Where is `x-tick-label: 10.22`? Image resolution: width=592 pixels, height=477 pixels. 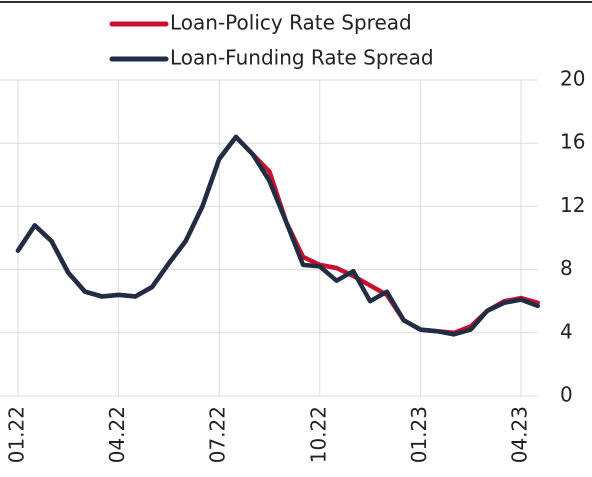
x-tick-label: 10.22 is located at coordinates (318, 434).